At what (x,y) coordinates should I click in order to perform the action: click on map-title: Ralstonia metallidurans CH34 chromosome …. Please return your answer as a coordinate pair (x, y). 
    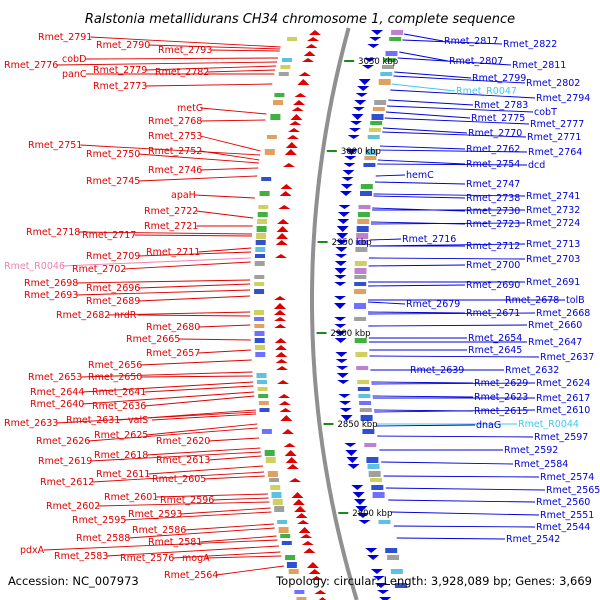
    Looking at the image, I should click on (300, 19).